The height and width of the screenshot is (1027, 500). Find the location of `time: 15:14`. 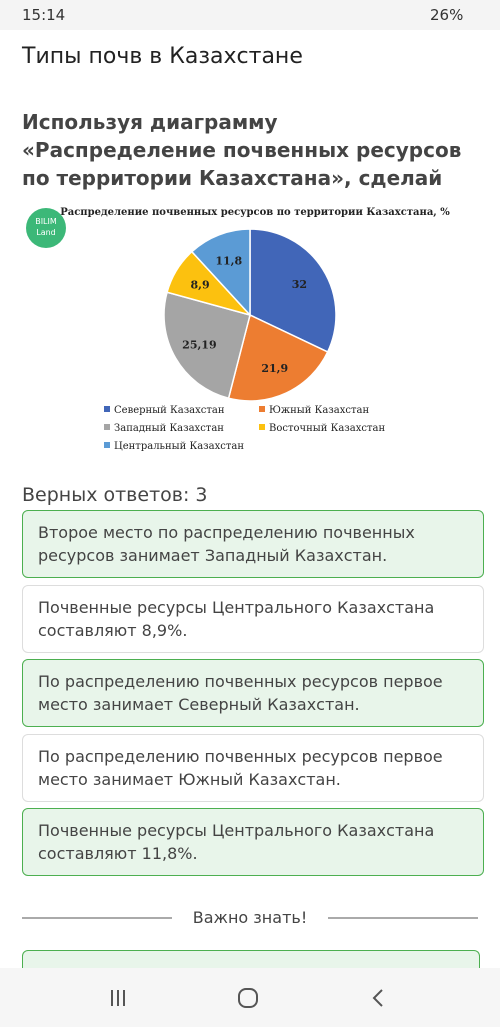

time: 15:14 is located at coordinates (44, 15).